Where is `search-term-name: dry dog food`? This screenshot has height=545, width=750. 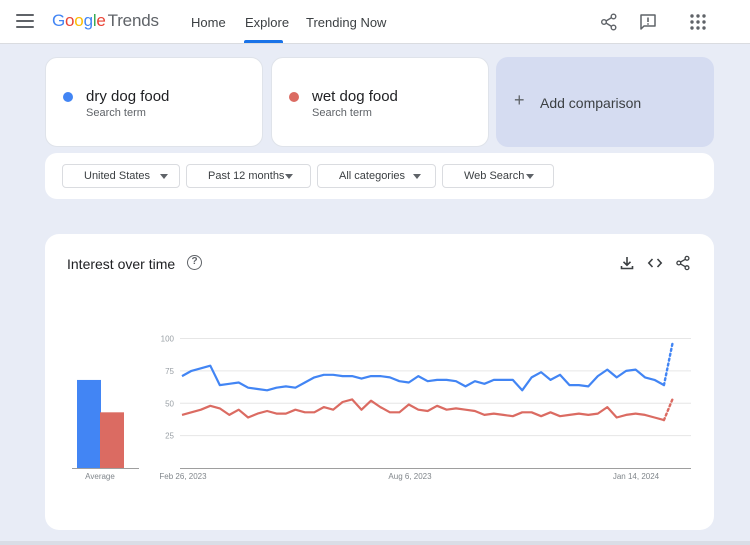
search-term-name: dry dog food is located at coordinates (128, 96).